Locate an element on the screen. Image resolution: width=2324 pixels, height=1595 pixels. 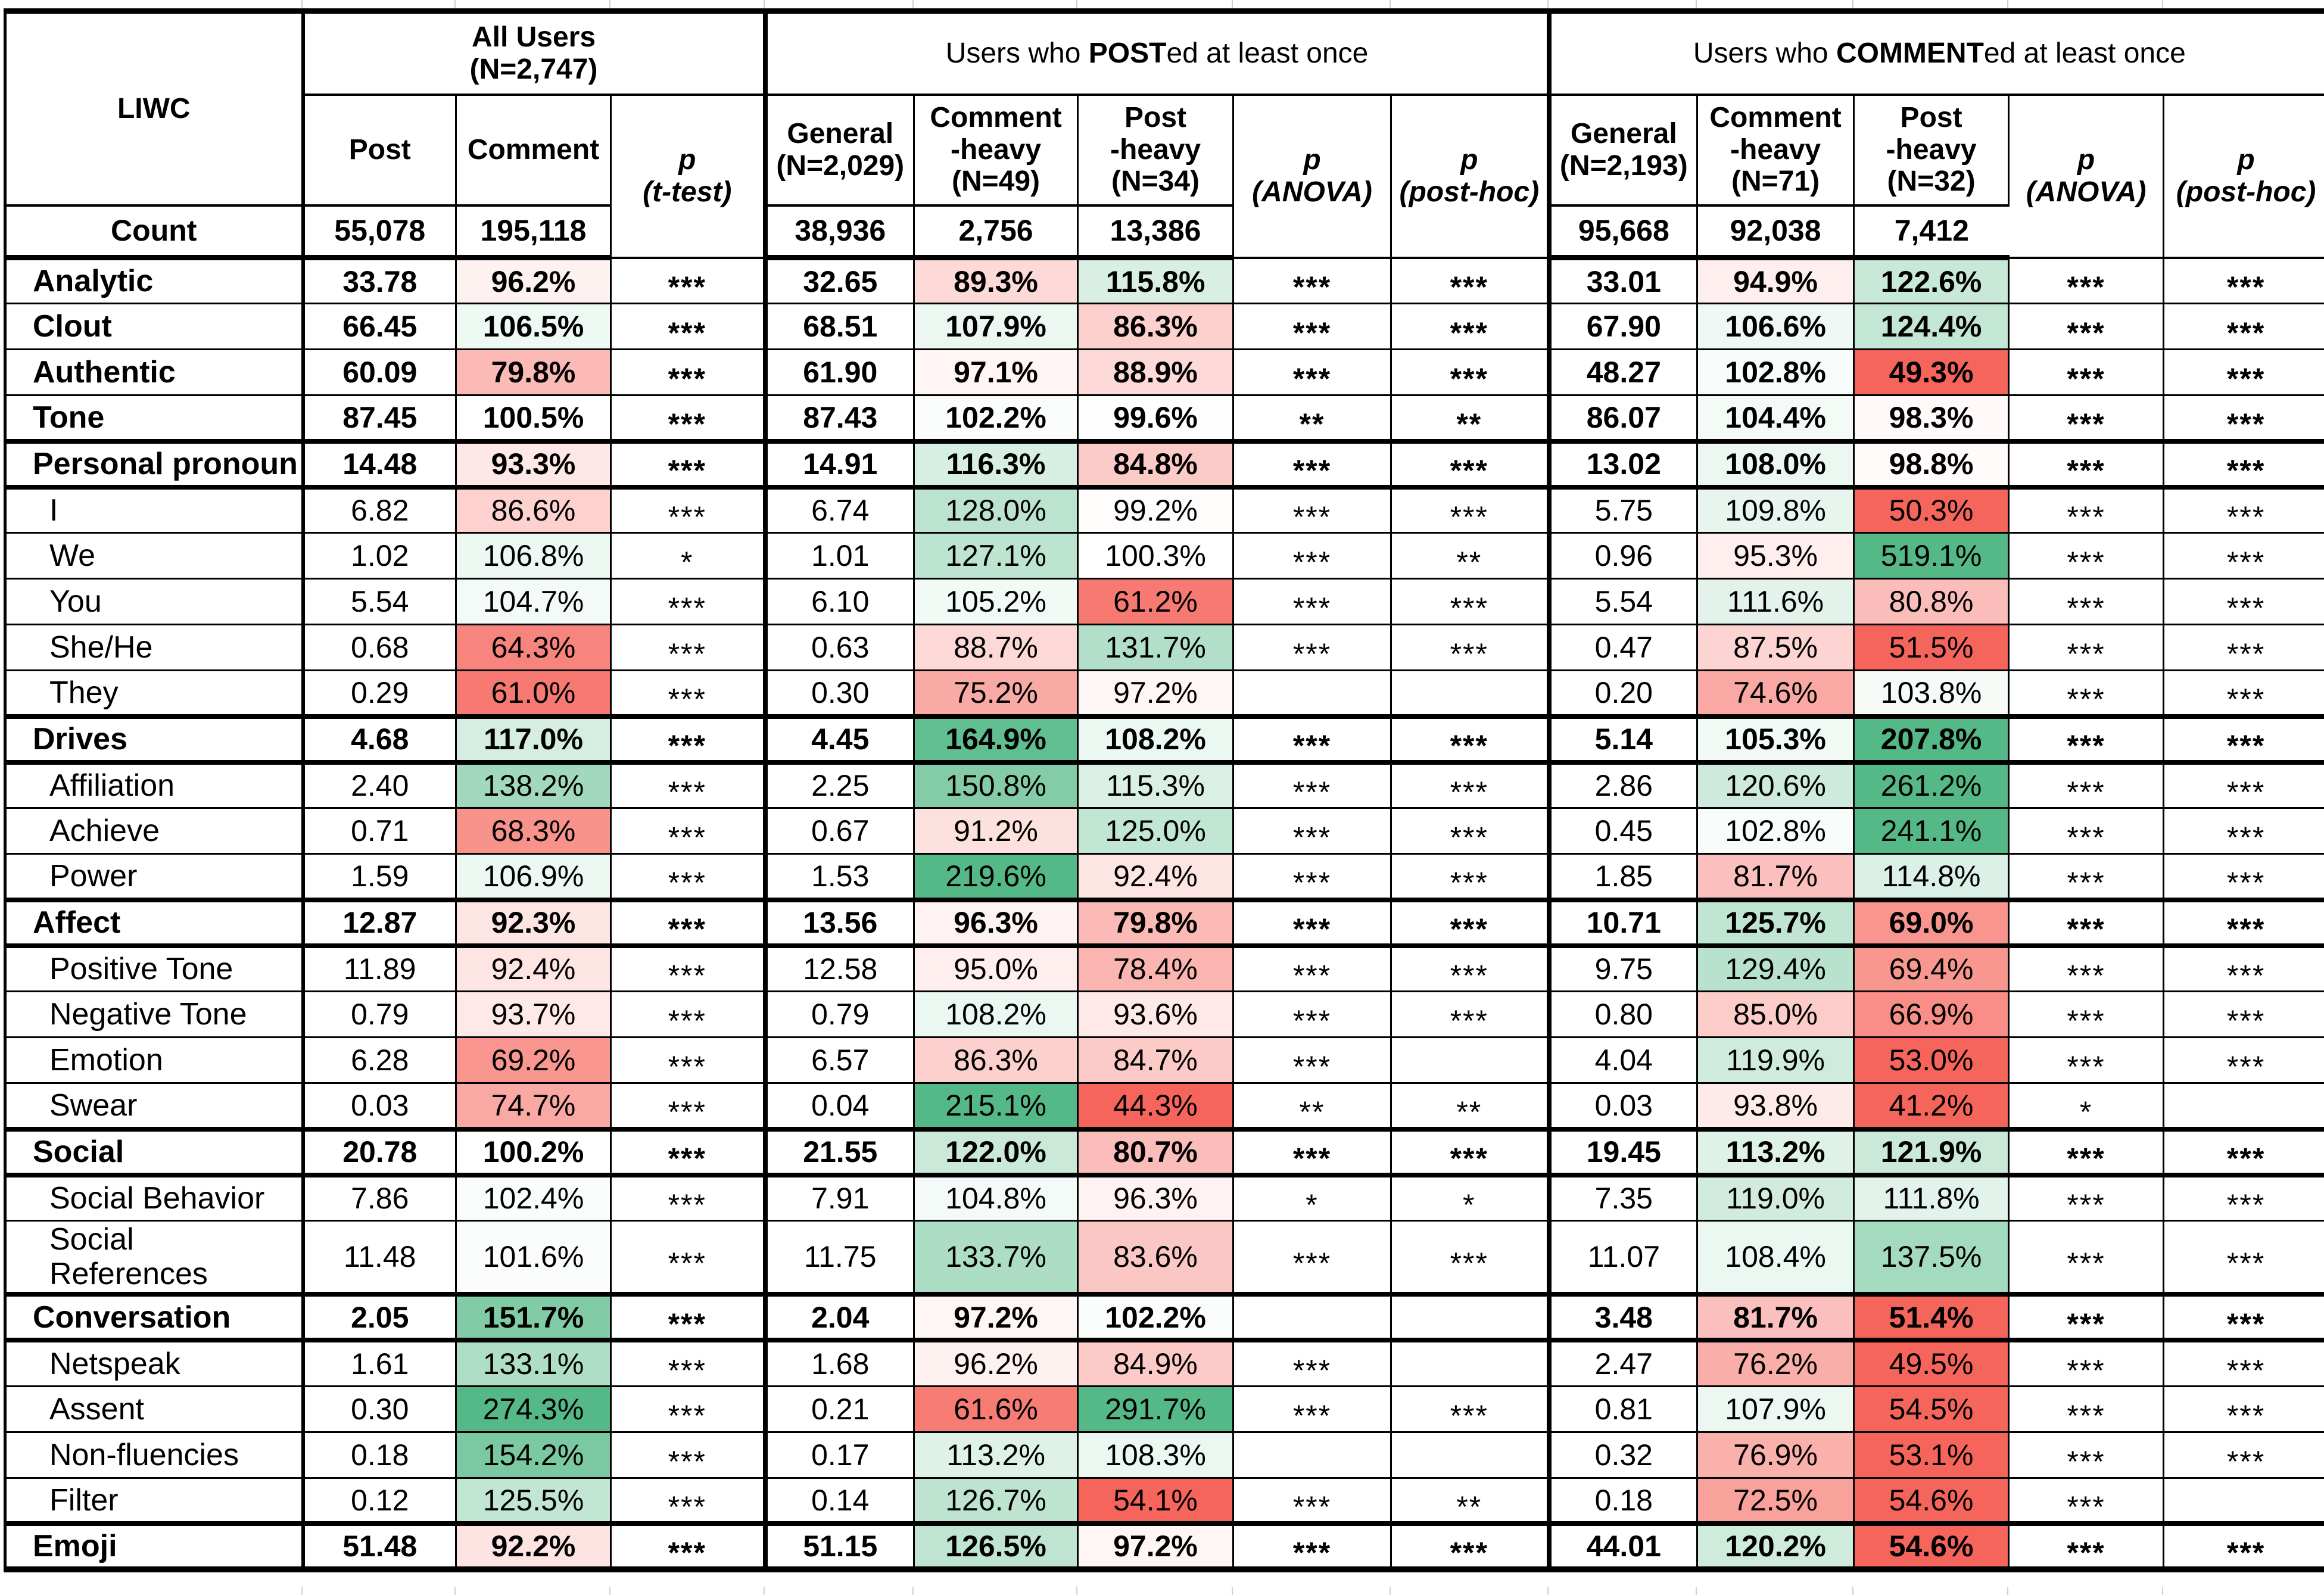
percent-cell: 72.5% is located at coordinates (1776, 1500).